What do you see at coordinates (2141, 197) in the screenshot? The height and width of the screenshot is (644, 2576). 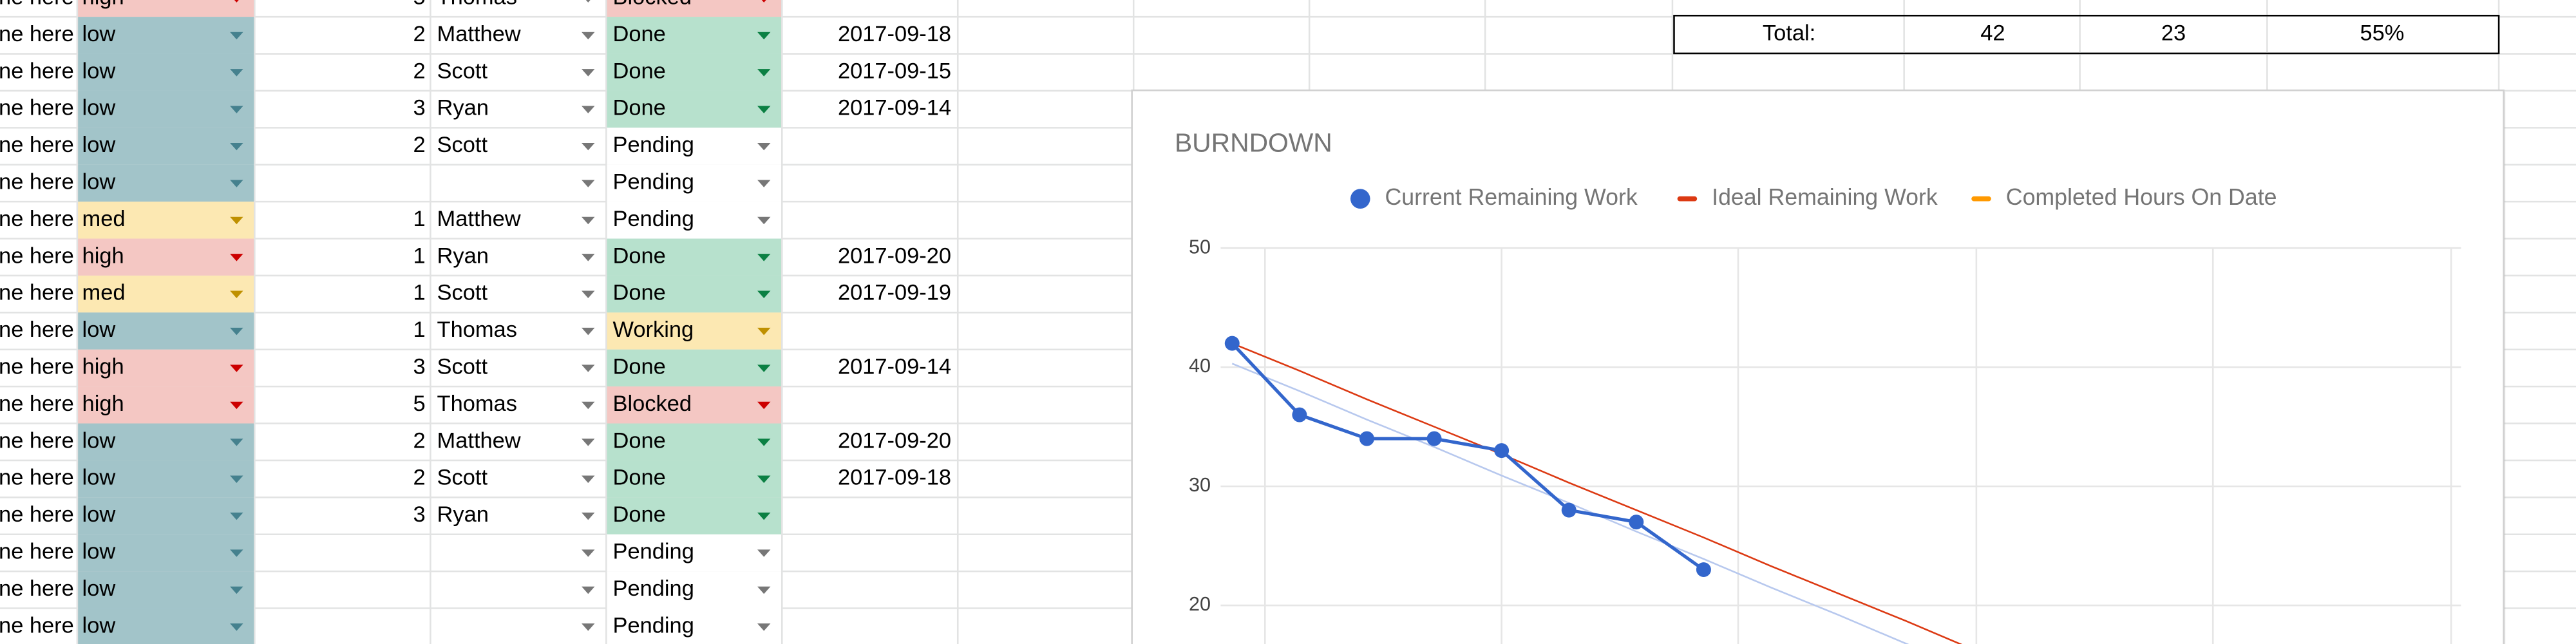 I see `legend-label: Completed Hours On Date` at bounding box center [2141, 197].